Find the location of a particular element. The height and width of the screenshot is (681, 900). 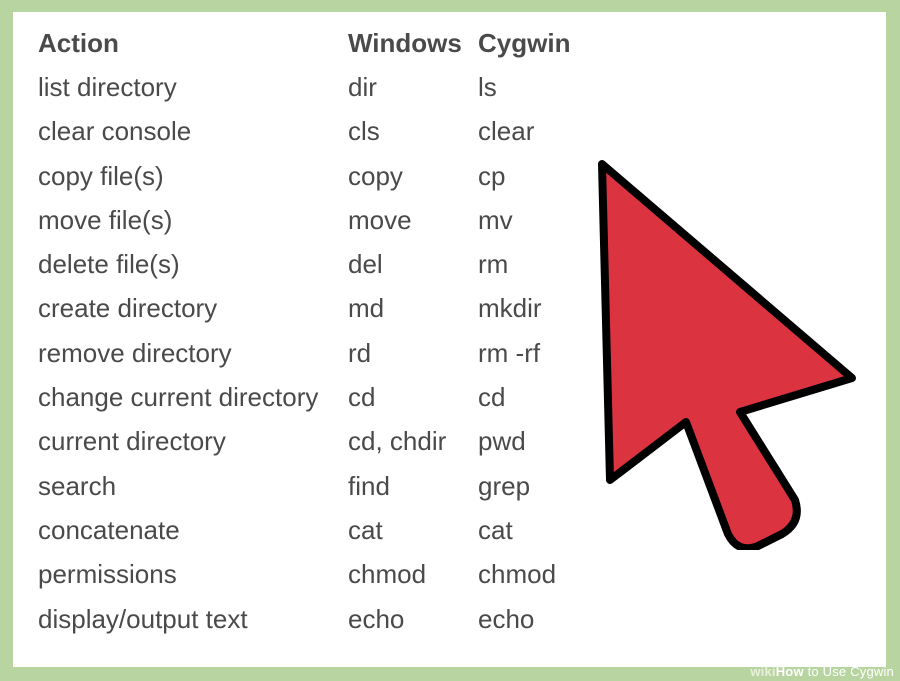

table-row: list directory dir ls is located at coordinates (318, 87).